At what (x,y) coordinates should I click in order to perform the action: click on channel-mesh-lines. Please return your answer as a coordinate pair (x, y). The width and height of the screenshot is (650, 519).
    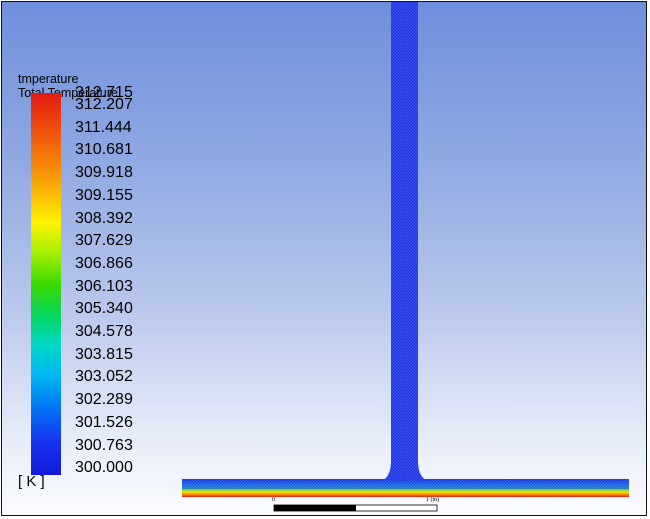
    Looking at the image, I should click on (405, 488).